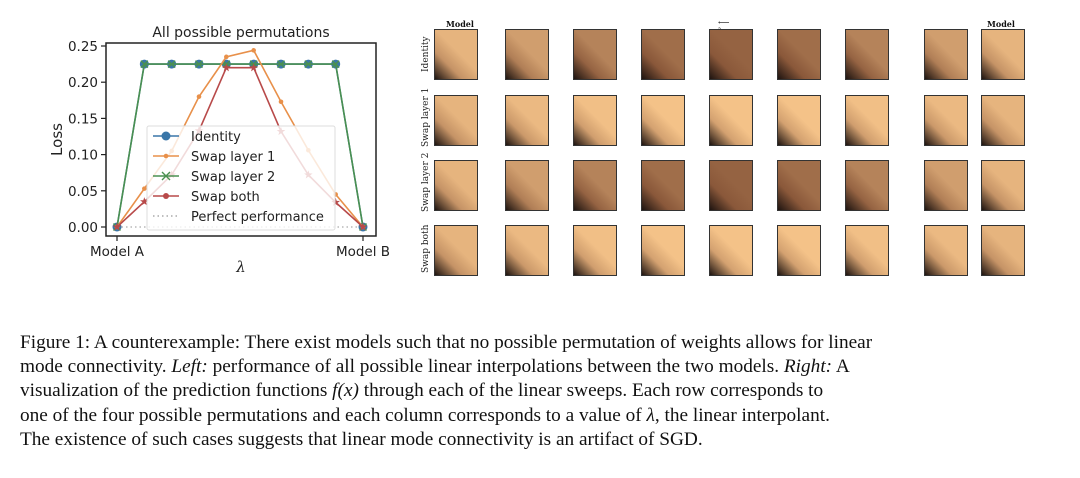  I want to click on legend-label: Perfect performance, so click(257, 217).